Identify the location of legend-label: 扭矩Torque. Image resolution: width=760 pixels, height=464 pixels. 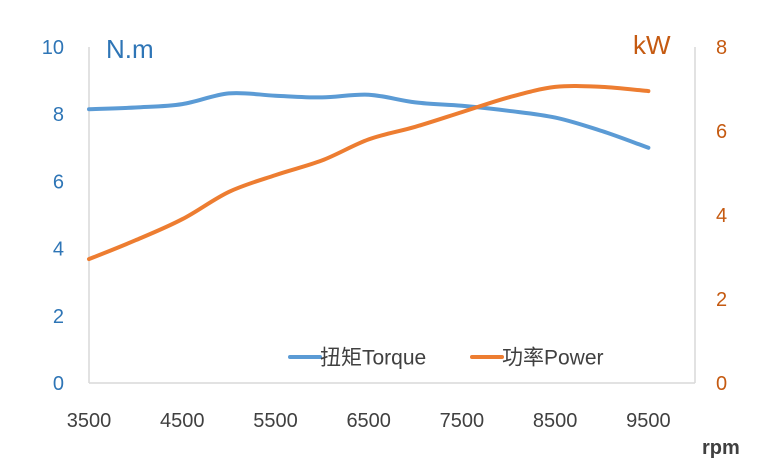
(373, 358).